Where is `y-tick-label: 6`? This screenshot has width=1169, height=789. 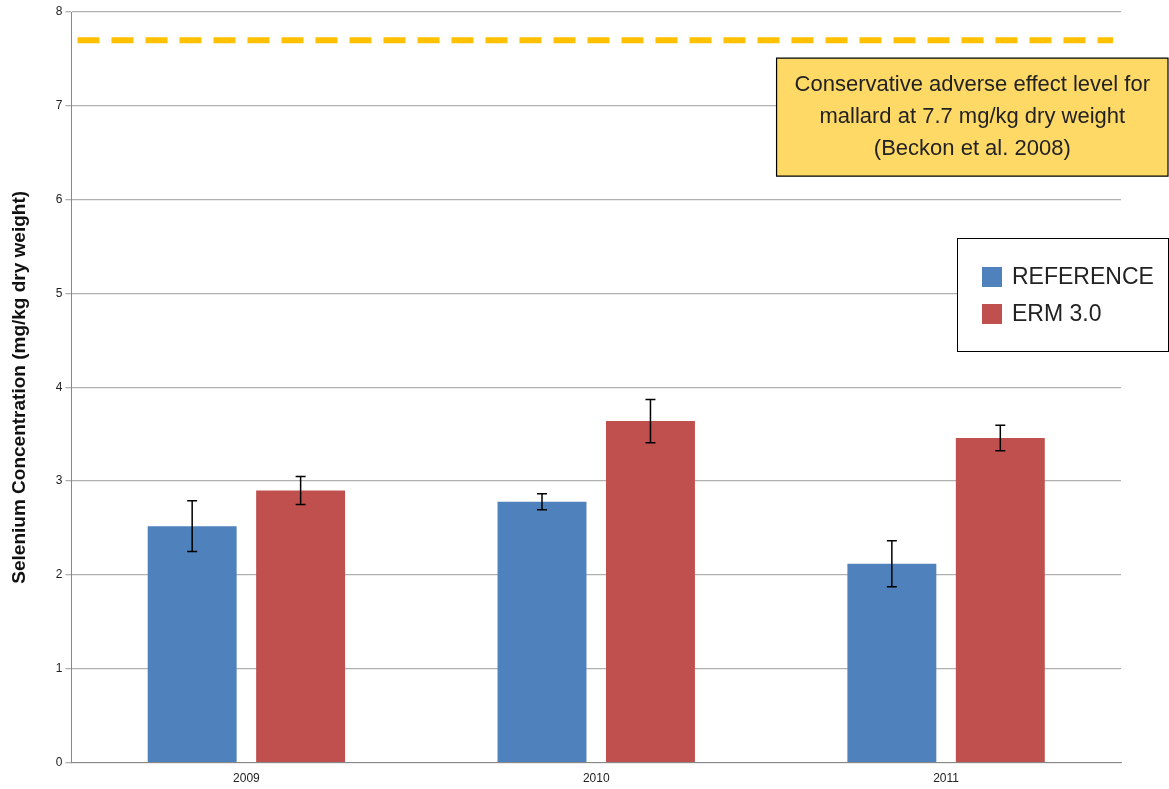 y-tick-label: 6 is located at coordinates (59, 198).